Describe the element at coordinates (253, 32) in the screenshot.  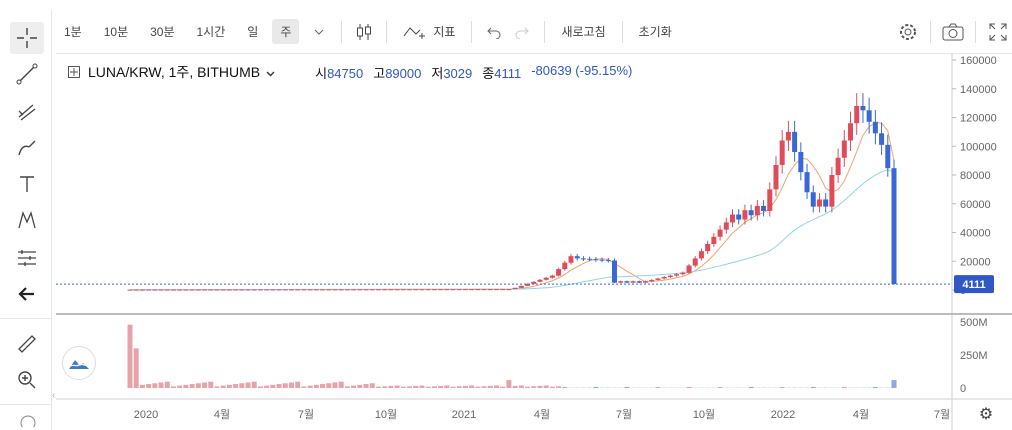
I see `tf-day: 일` at that location.